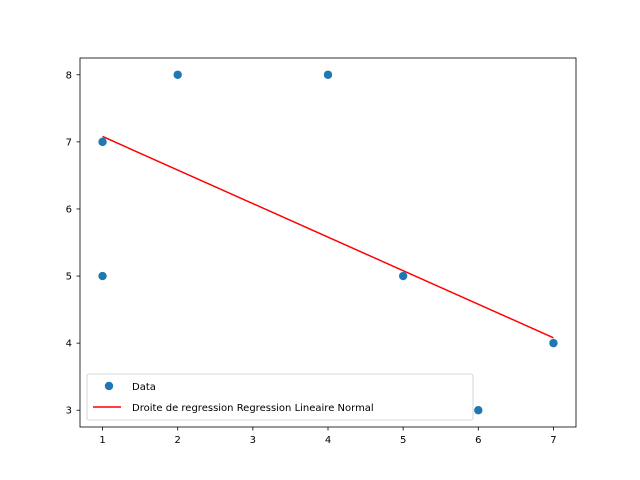 This screenshot has width=640, height=480. What do you see at coordinates (403, 440) in the screenshot?
I see `x-tick-label: 5` at bounding box center [403, 440].